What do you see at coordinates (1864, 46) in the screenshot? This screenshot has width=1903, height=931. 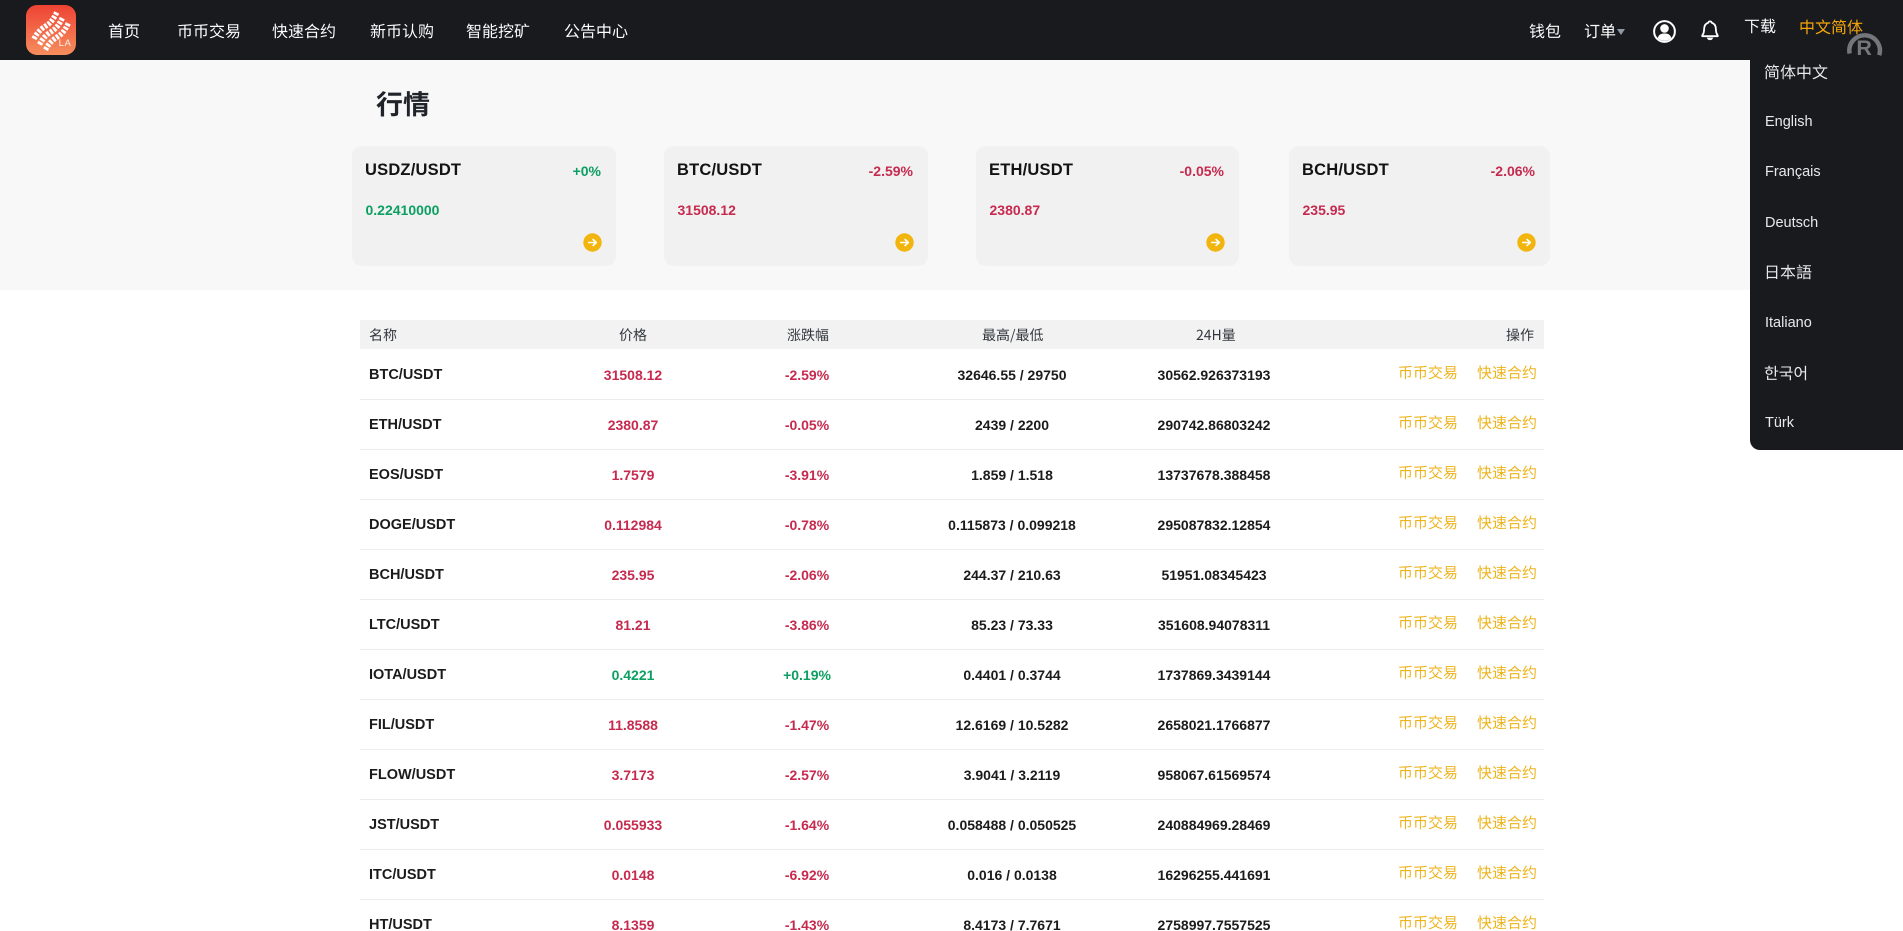 I see `svg-text: R` at bounding box center [1864, 46].